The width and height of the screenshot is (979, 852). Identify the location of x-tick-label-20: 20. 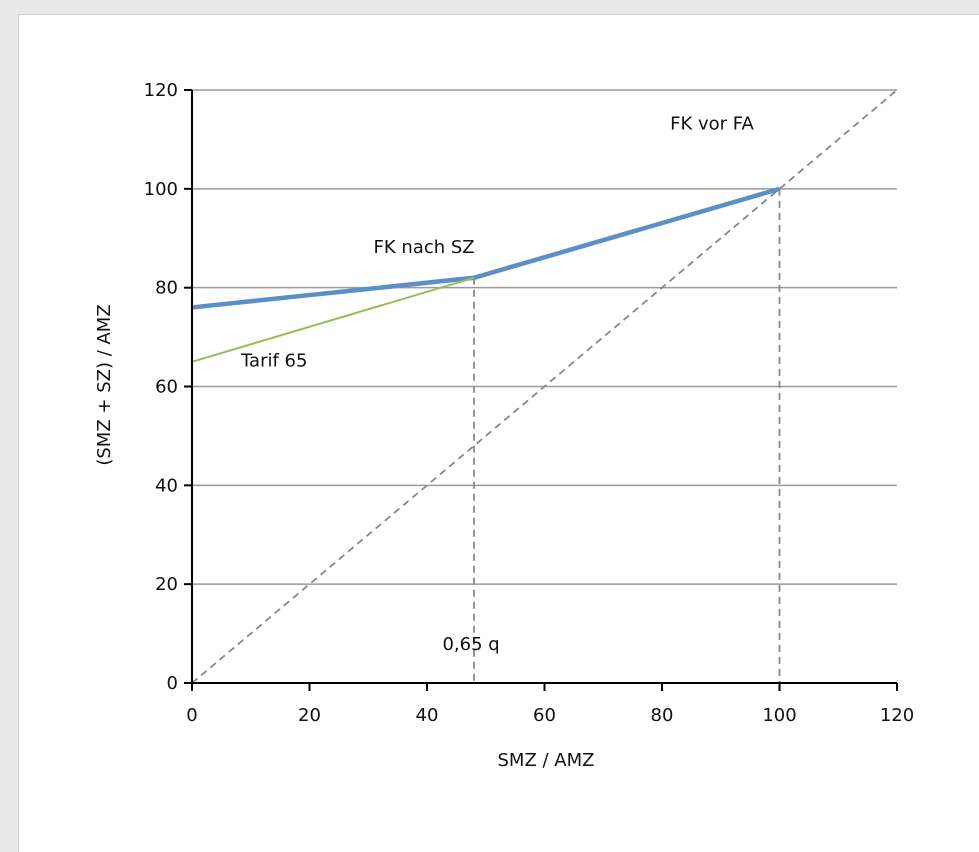
(309, 715).